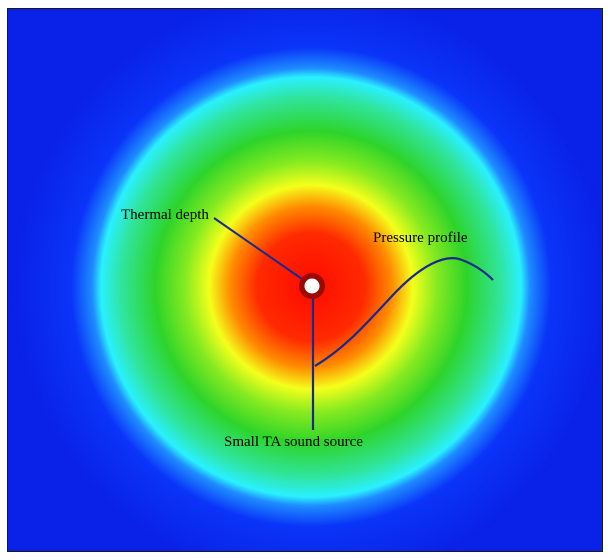  What do you see at coordinates (404, 312) in the screenshot?
I see `pressure-profile-curve` at bounding box center [404, 312].